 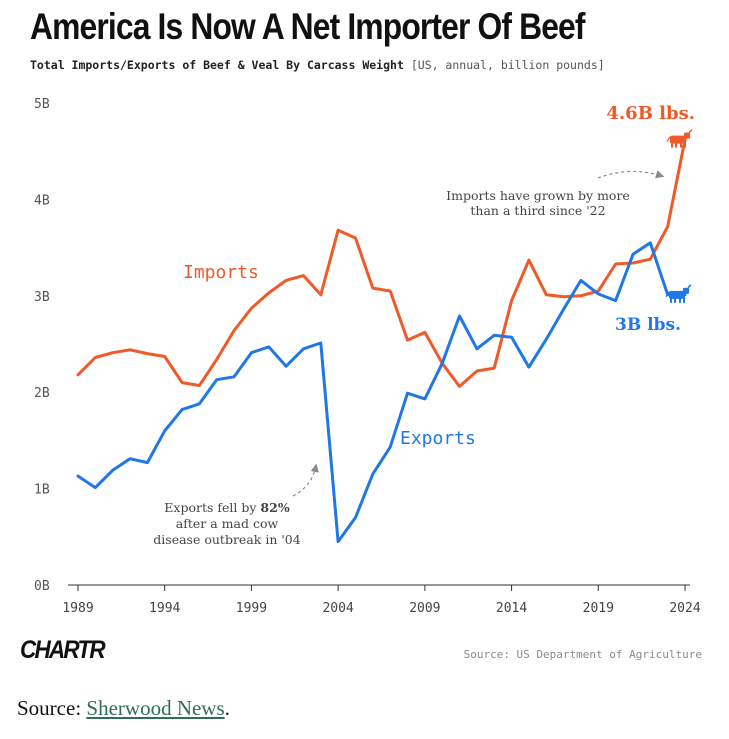 What do you see at coordinates (538, 195) in the screenshot?
I see `annotation-imports: Imports have grown by more` at bounding box center [538, 195].